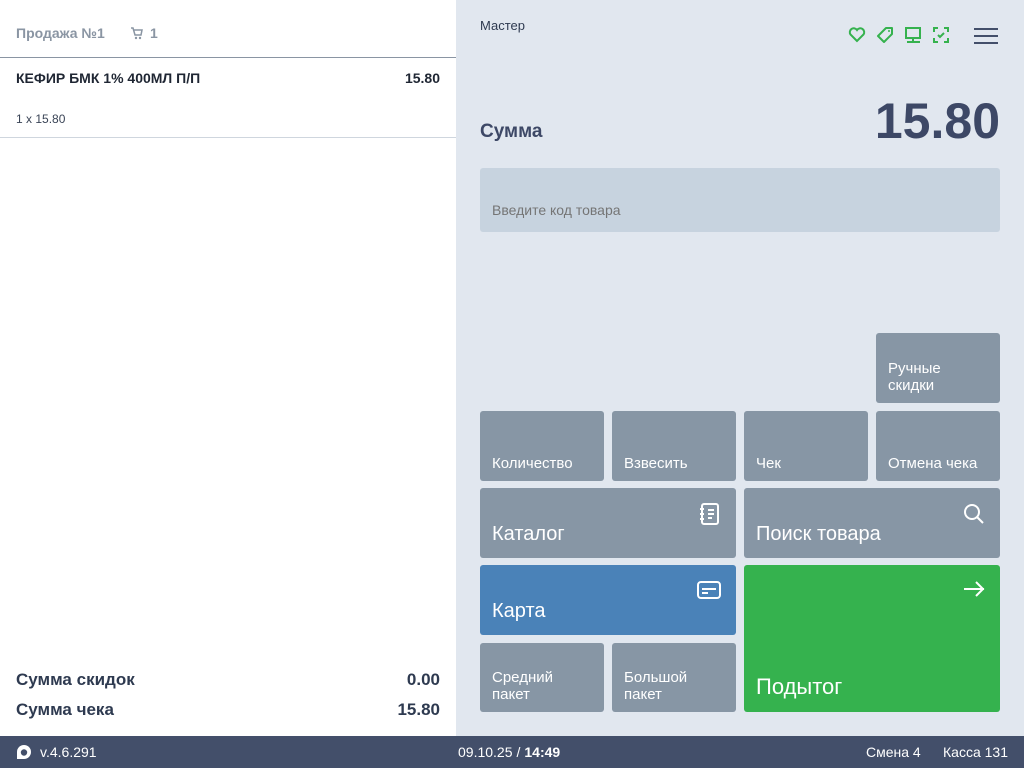 This screenshot has height=768, width=1024. I want to click on time: 14:49, so click(542, 752).